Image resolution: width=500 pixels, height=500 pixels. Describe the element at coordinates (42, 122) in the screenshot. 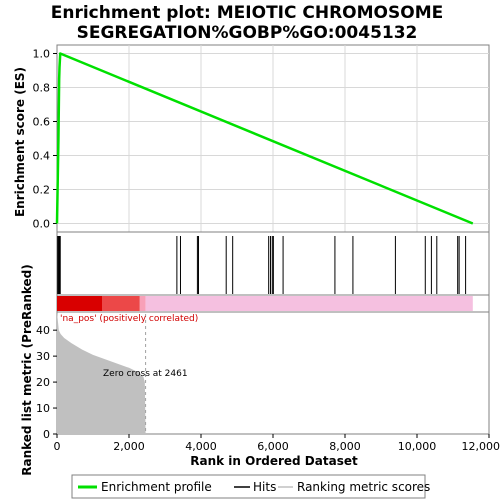

I see `es-y-tick-label: 0.6` at that location.